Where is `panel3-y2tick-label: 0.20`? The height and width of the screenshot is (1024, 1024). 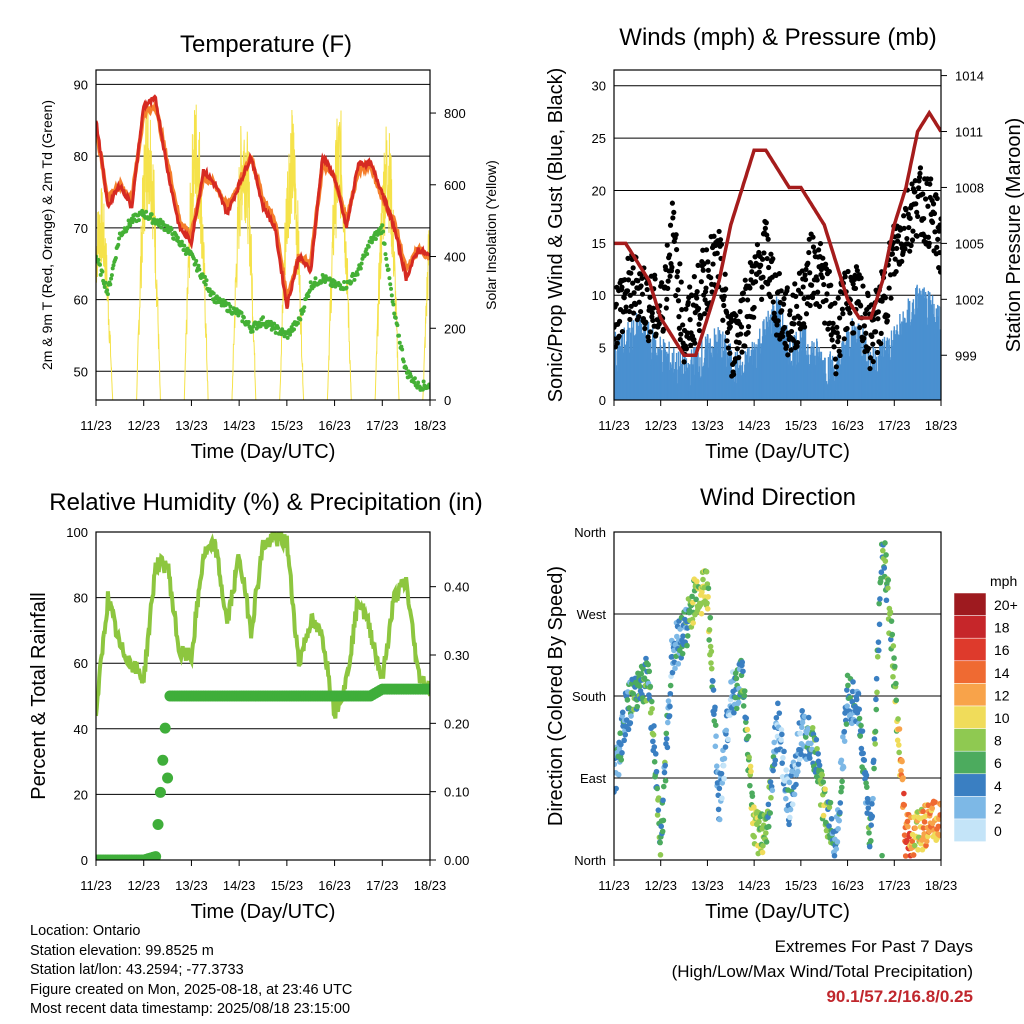
panel3-y2tick-label: 0.20 is located at coordinates (456, 723).